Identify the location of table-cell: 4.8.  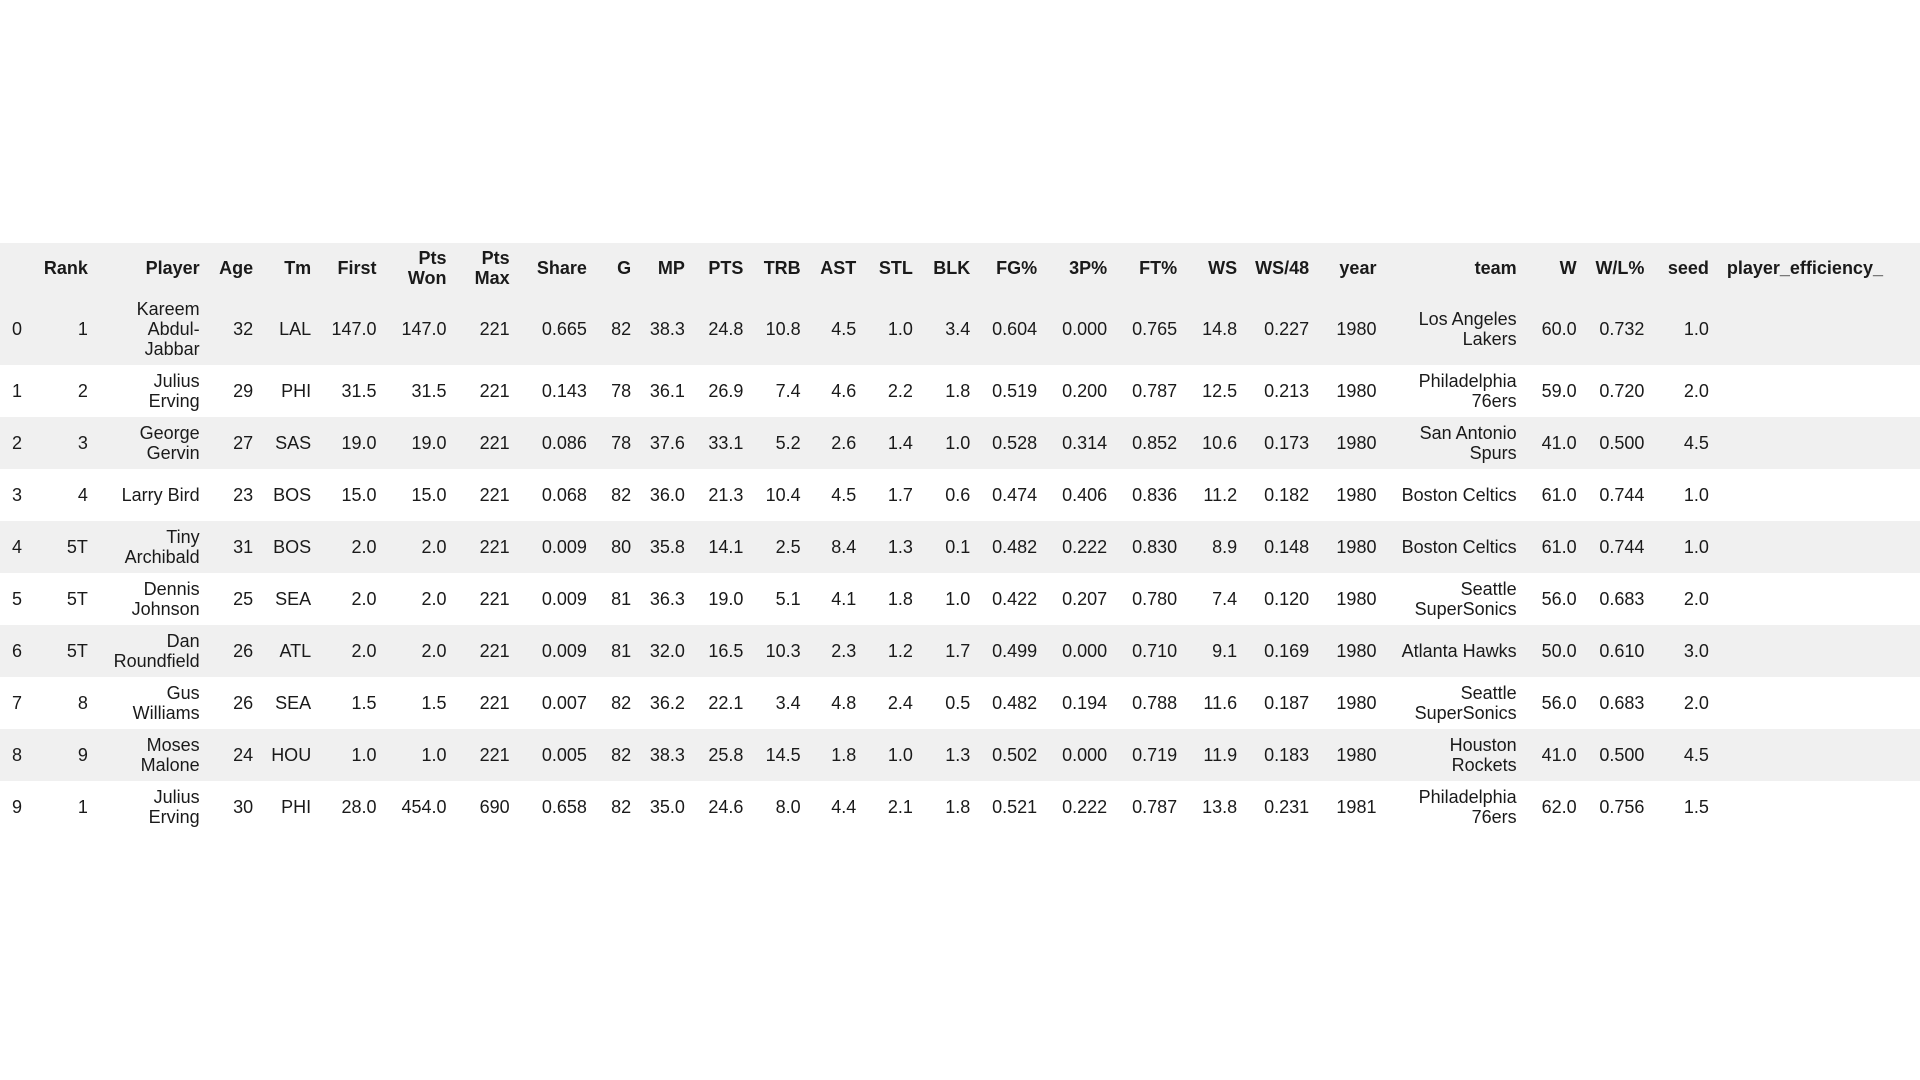
(844, 702).